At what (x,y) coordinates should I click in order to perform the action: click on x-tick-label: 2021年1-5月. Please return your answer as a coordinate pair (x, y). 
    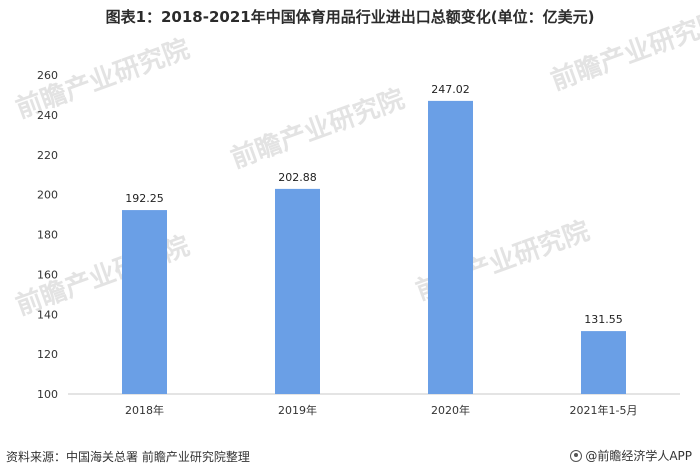
    Looking at the image, I should click on (604, 410).